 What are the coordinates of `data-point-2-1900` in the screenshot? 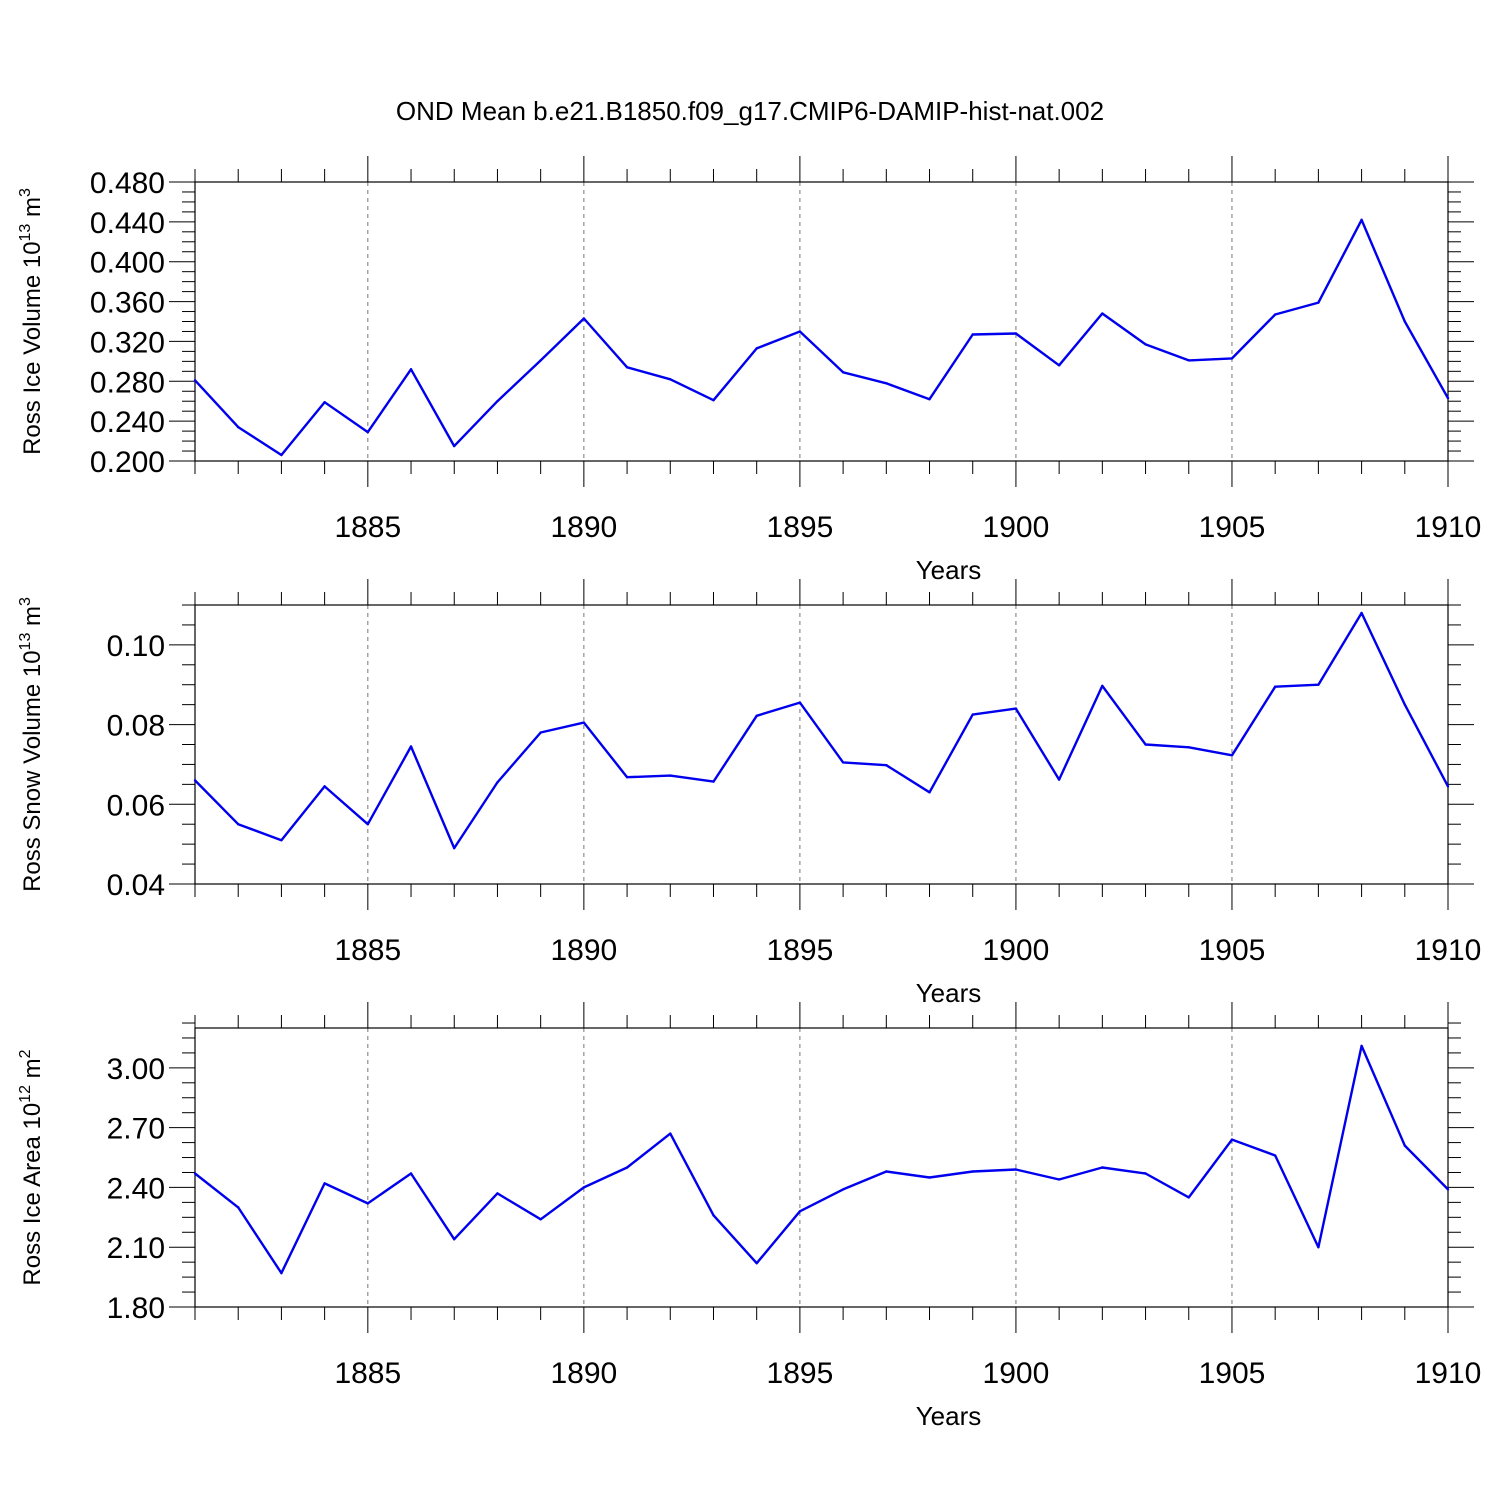 It's located at (1016, 708).